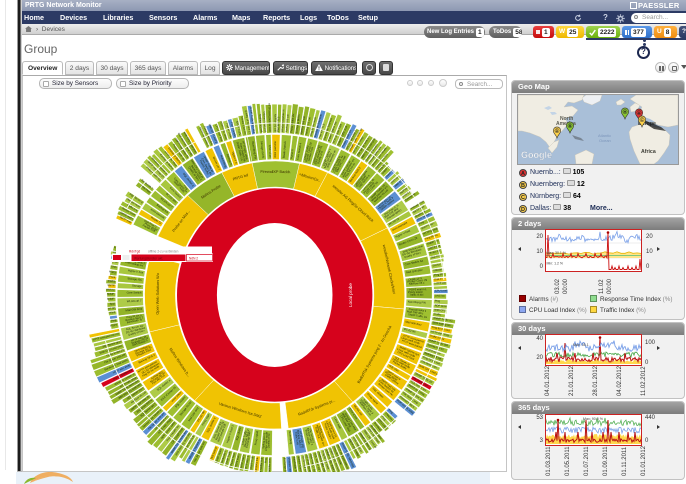  I want to click on svg-text: www paessler, so click(275, 149).